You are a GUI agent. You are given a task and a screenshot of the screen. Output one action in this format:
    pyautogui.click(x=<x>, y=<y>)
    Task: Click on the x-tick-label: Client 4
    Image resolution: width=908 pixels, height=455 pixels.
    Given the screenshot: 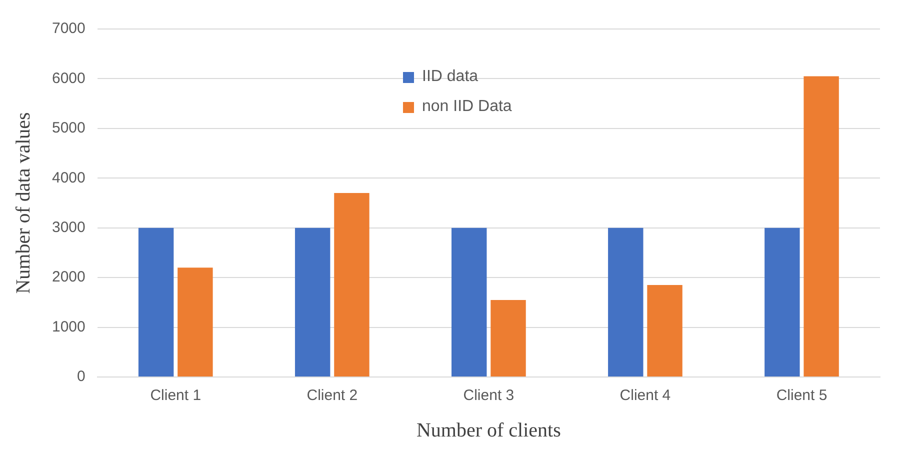 What is the action you would take?
    pyautogui.click(x=645, y=395)
    